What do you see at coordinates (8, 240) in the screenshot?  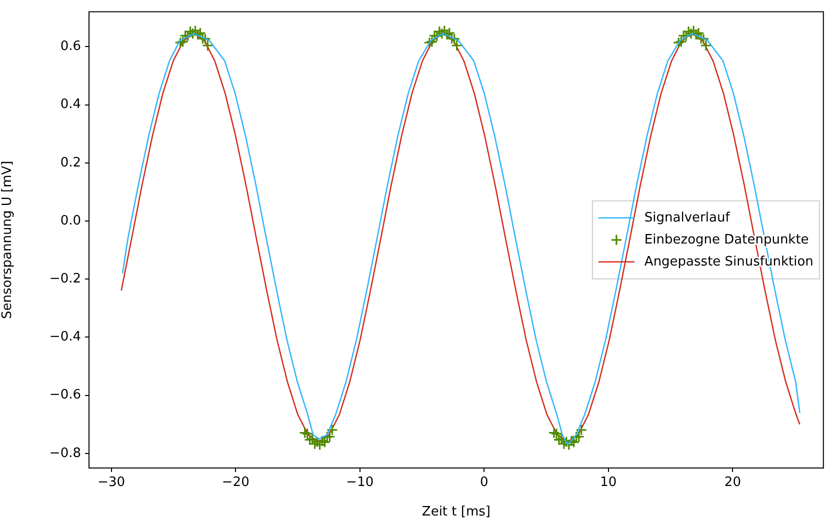 I see `y-axis-title: Sensorspannung U [mV]` at bounding box center [8, 240].